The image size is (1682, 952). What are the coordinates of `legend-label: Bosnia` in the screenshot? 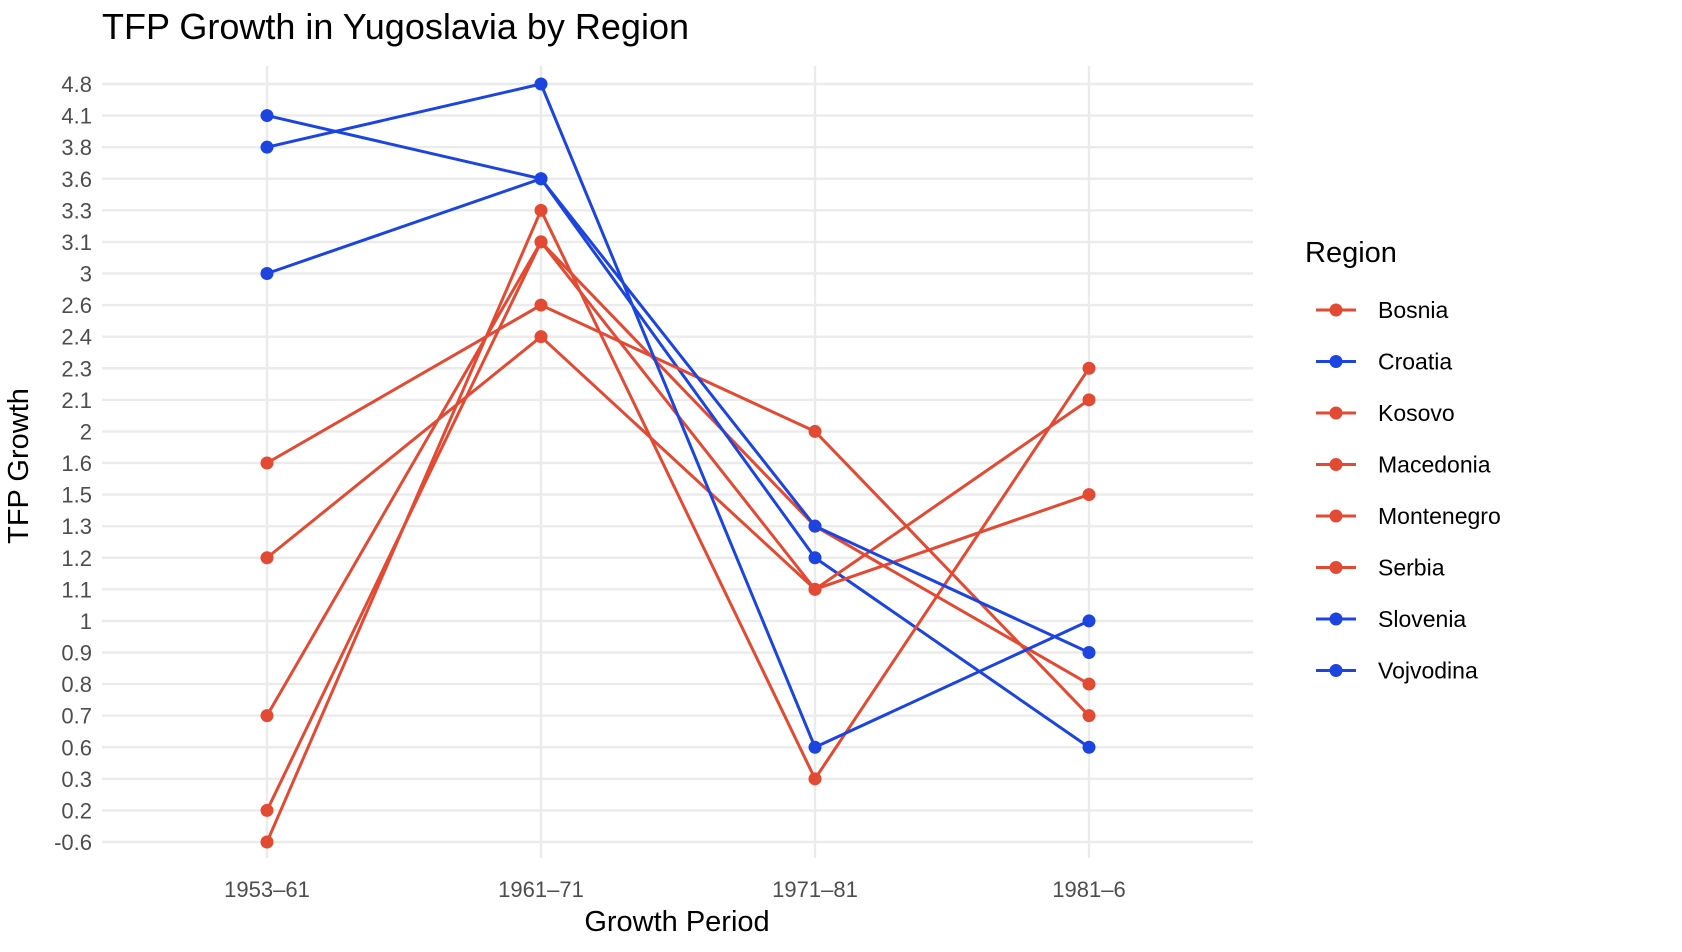 It's located at (1413, 310).